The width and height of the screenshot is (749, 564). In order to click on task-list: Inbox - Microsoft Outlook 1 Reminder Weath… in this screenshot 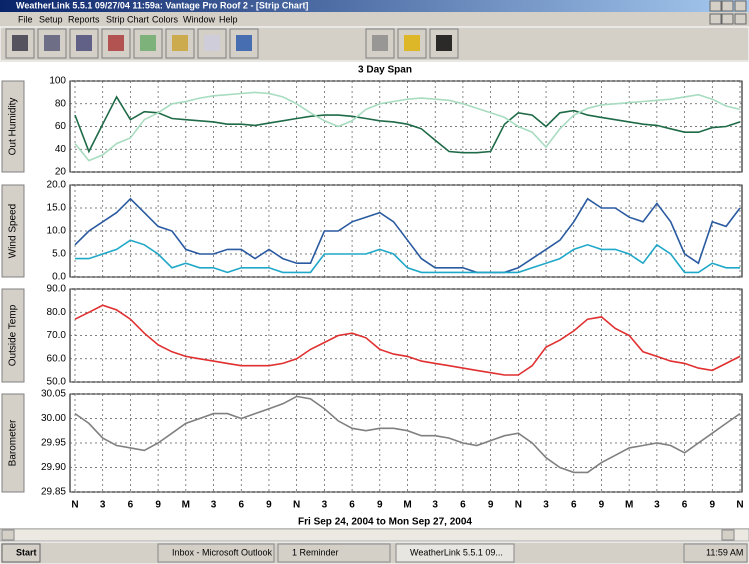, I will do `click(336, 553)`.